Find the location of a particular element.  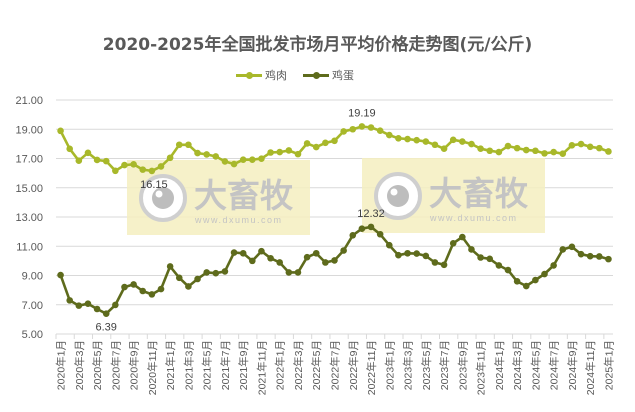

legend-item-chicken-meat: 鸡肉 is located at coordinates (261, 75).